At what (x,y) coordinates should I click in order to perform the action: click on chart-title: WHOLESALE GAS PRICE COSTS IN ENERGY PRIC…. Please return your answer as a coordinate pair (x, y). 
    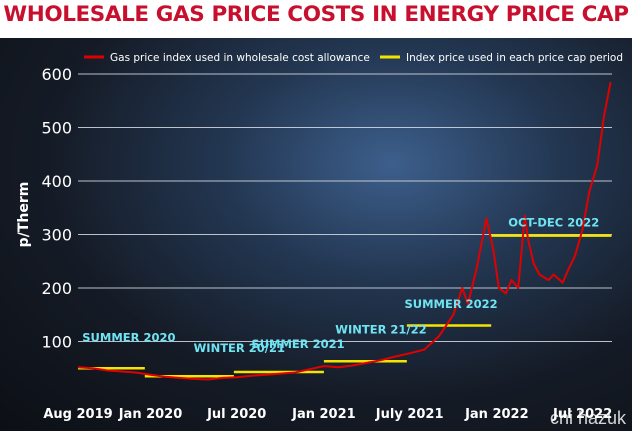
    Looking at the image, I should click on (316, 14).